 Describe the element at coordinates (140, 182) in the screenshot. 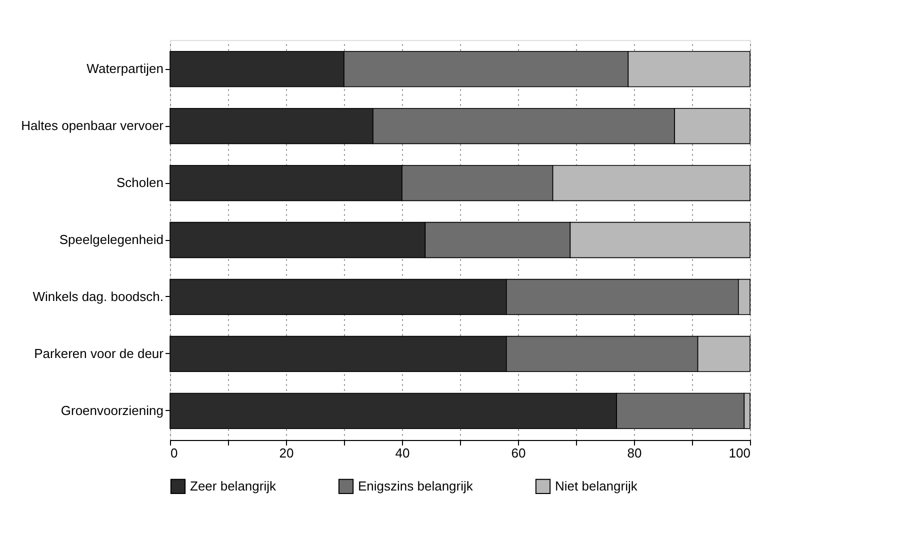

I see `y-tick-label: Scholen` at that location.